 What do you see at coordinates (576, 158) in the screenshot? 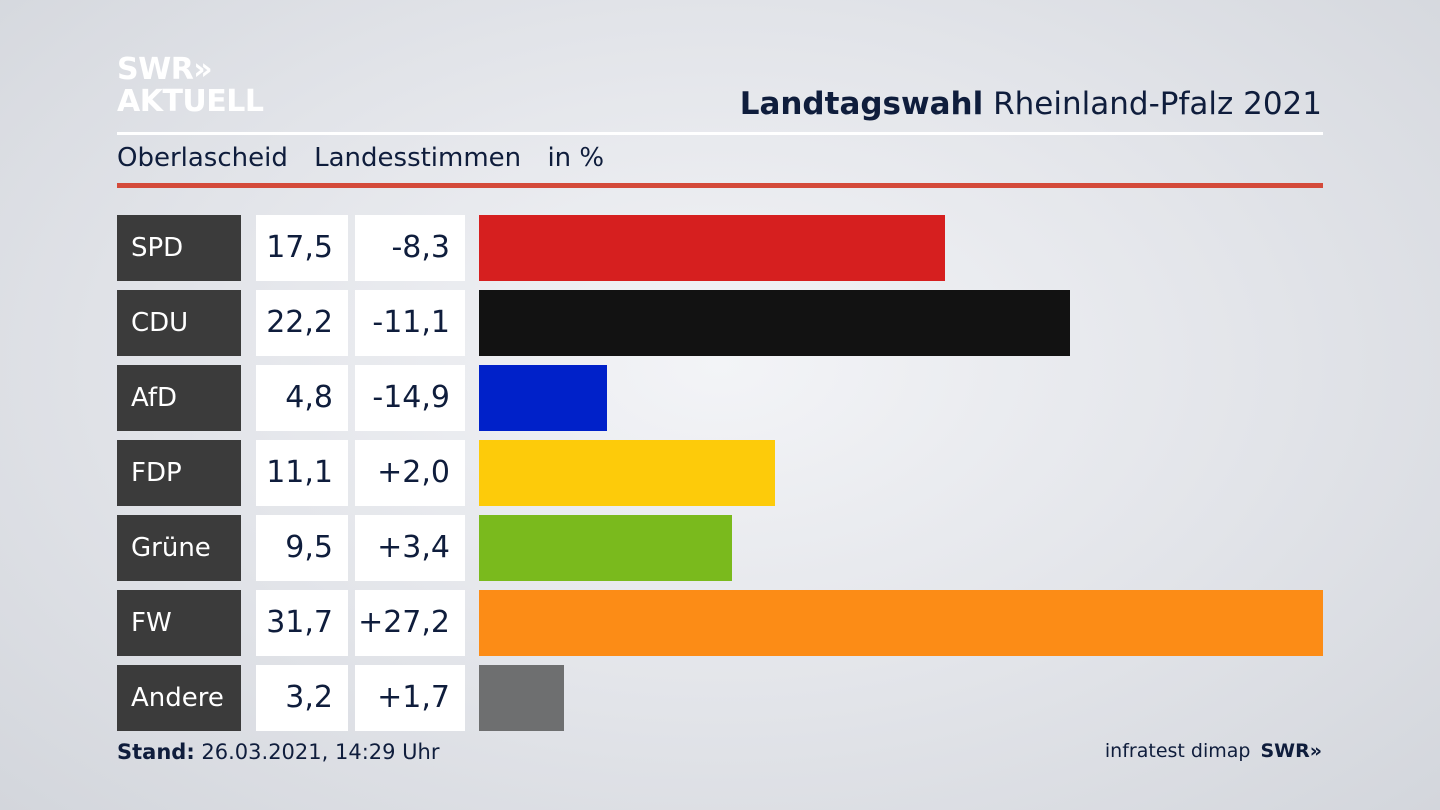
I see `subheader-unit: in %` at bounding box center [576, 158].